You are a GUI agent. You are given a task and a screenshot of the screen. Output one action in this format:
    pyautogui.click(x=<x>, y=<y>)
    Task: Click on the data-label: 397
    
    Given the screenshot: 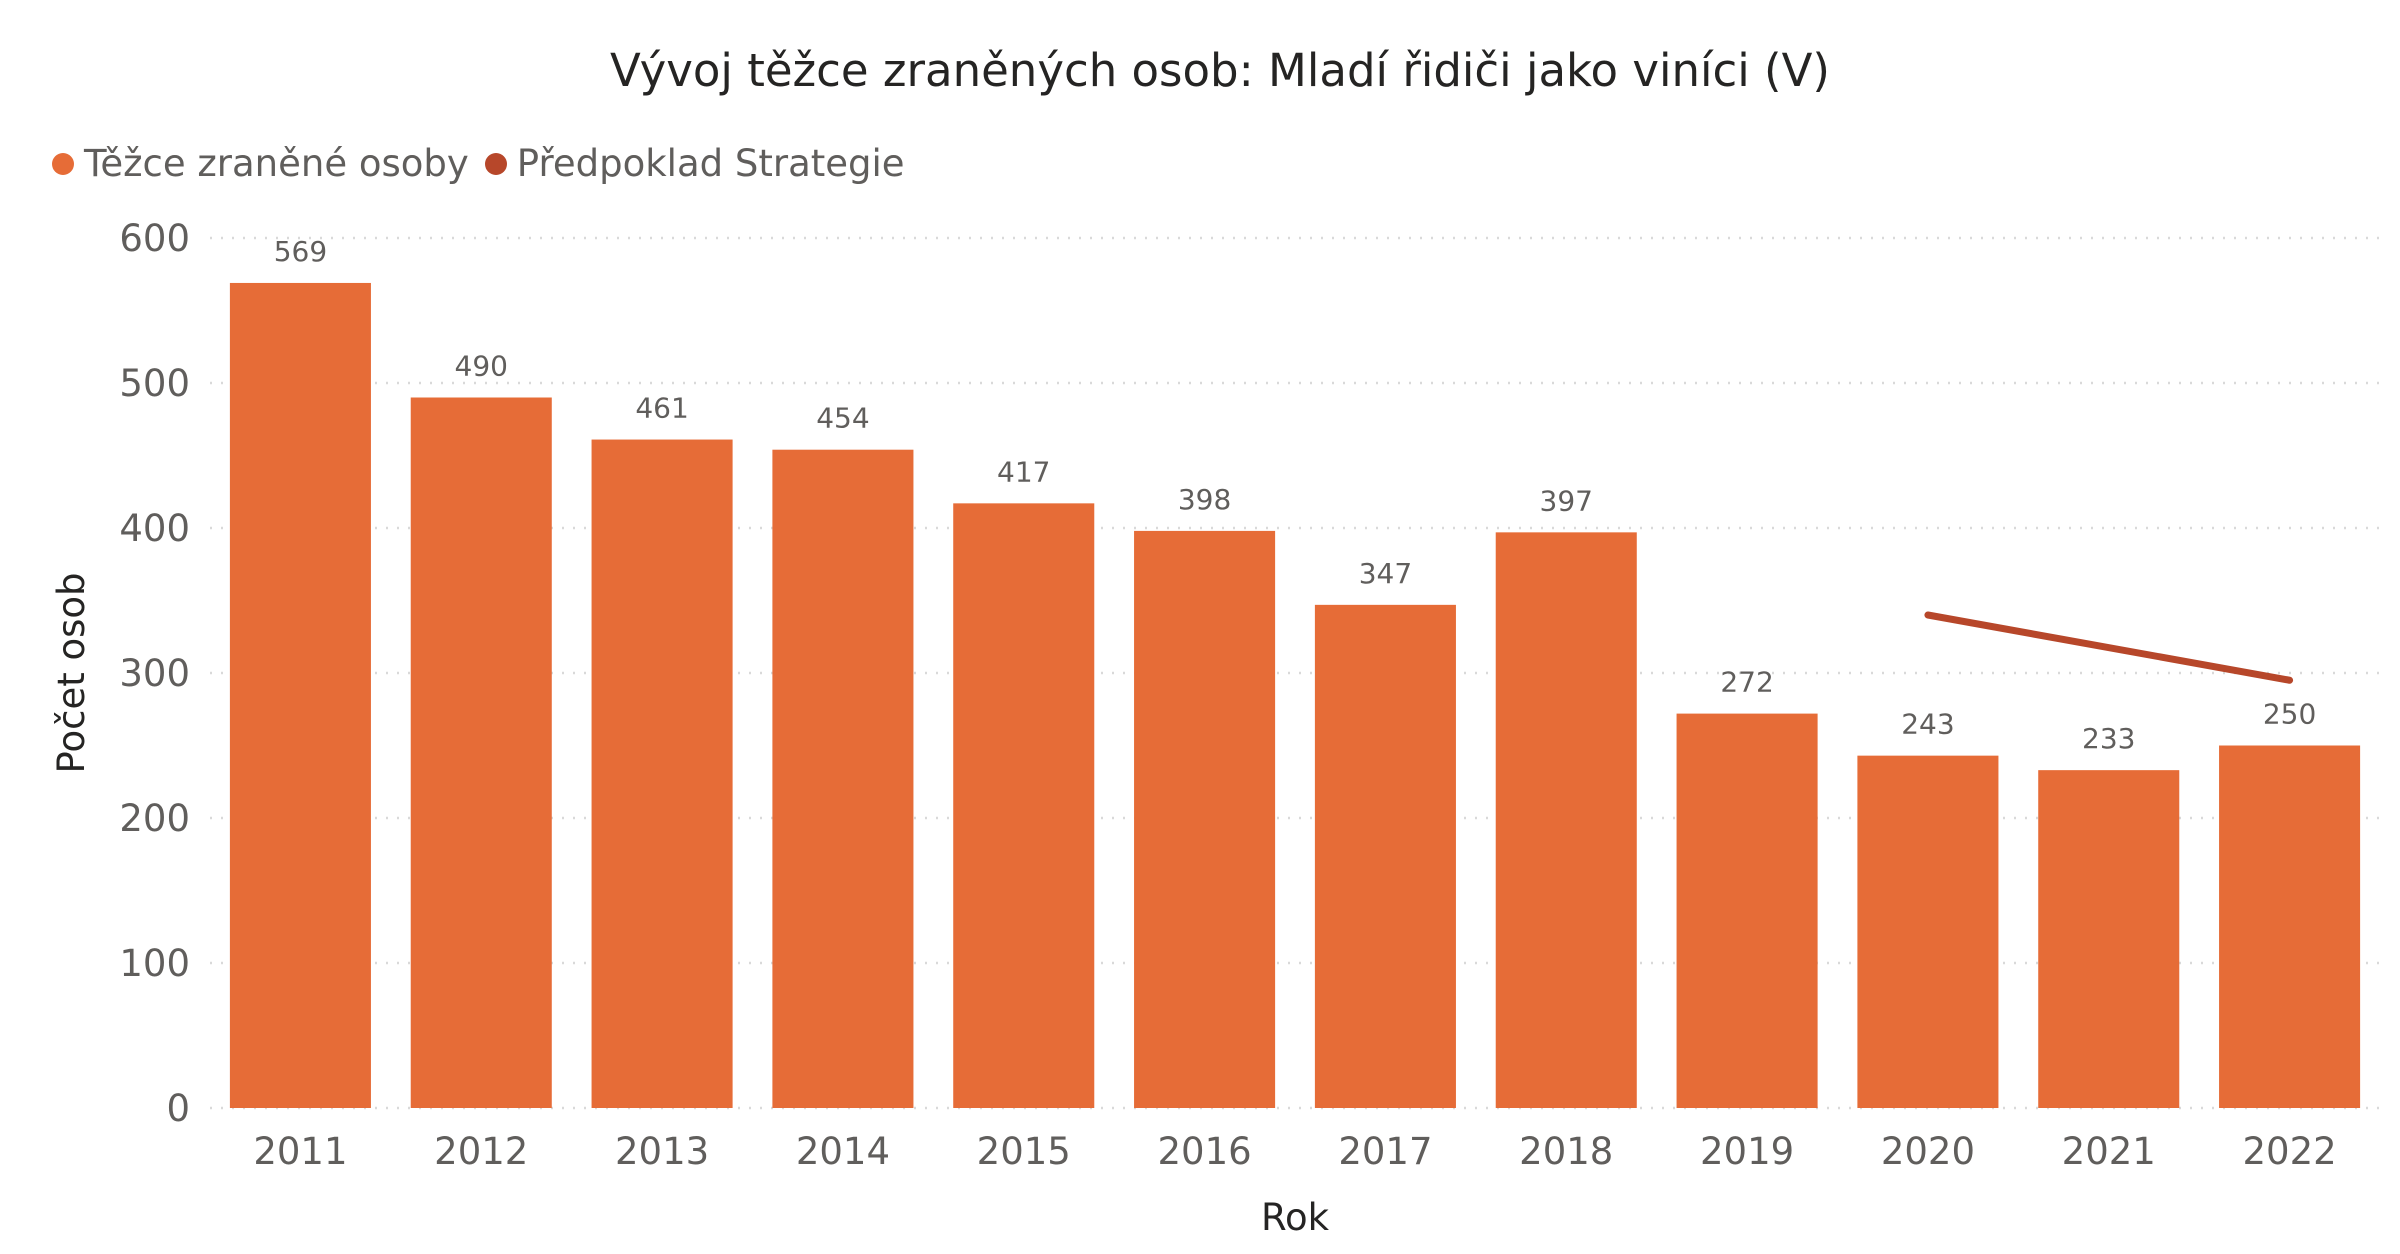 What is the action you would take?
    pyautogui.click(x=1566, y=500)
    